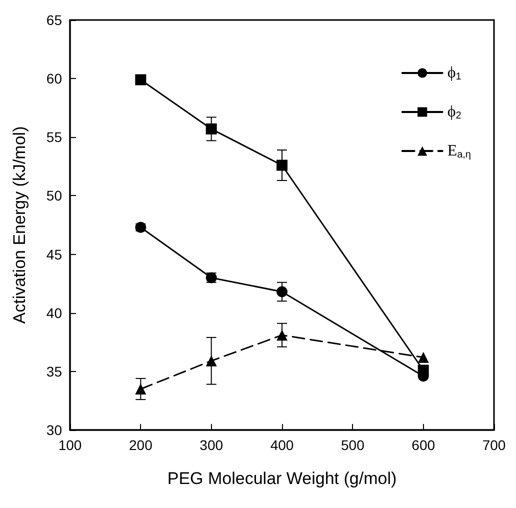  Describe the element at coordinates (212, 445) in the screenshot. I see `x-tick-label: 300` at that location.